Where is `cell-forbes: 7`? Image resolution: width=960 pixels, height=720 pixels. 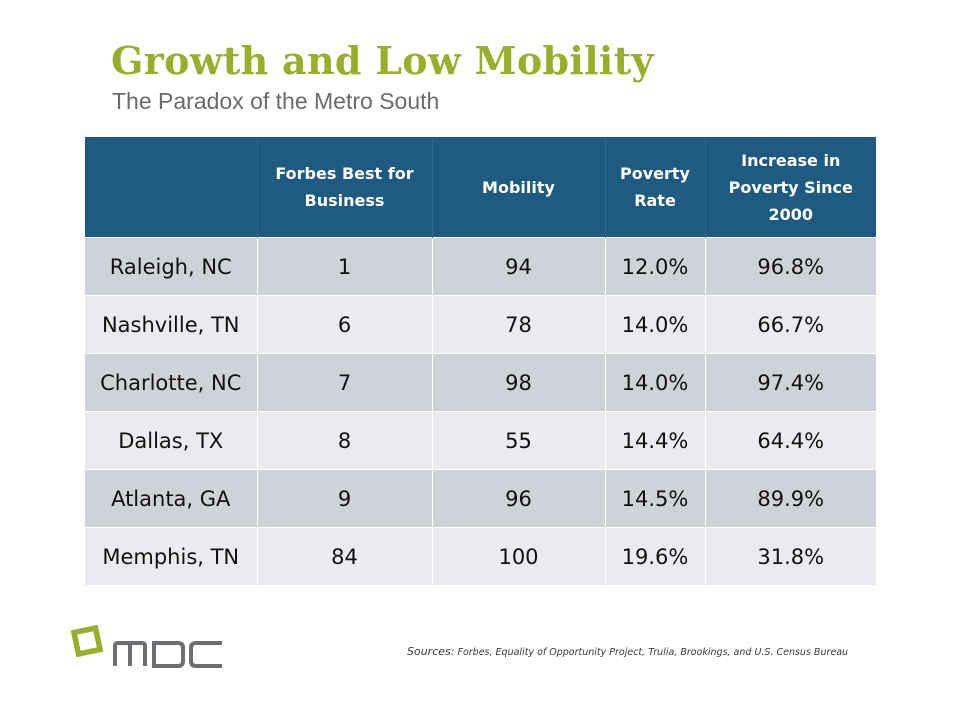
cell-forbes: 7 is located at coordinates (345, 382).